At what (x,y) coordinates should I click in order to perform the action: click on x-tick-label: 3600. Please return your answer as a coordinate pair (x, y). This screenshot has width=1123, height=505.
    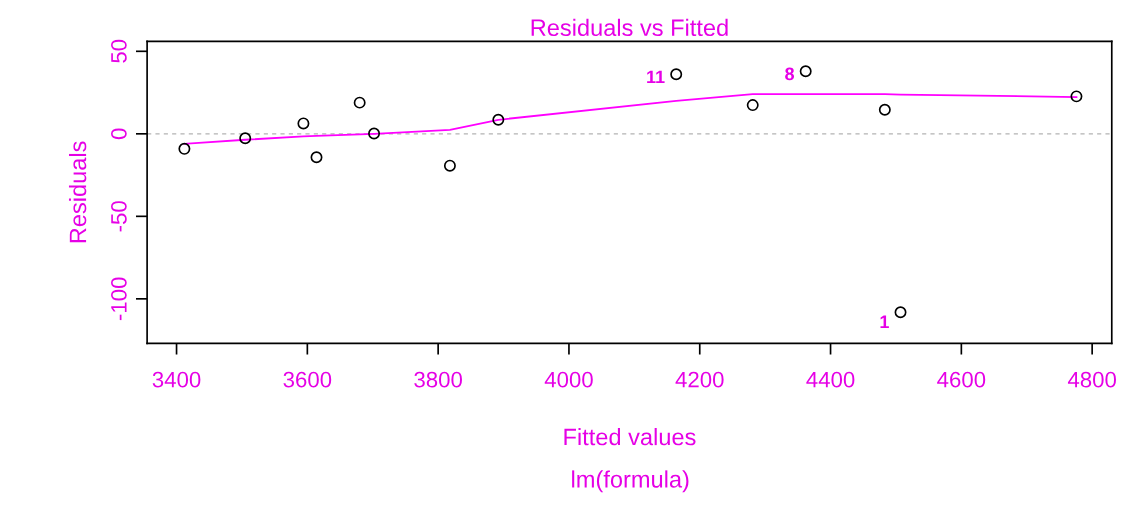
    Looking at the image, I should click on (307, 379).